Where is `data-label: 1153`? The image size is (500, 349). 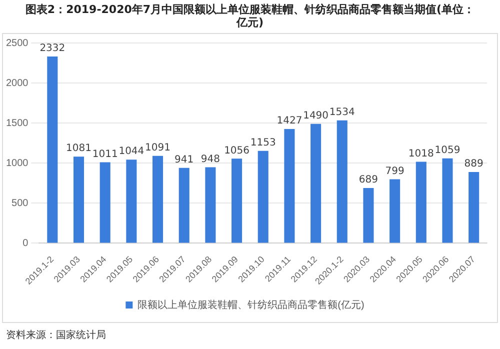
data-label: 1153 is located at coordinates (263, 142).